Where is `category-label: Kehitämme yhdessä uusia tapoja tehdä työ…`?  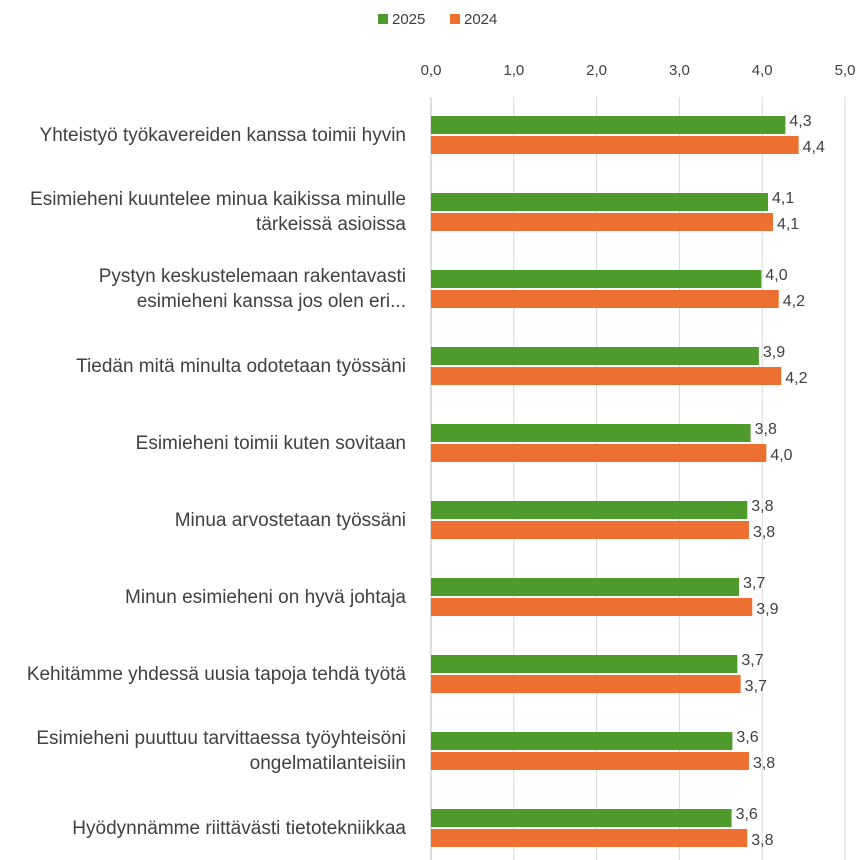
category-label: Kehitämme yhdessä uusia tapoja tehdä työ… is located at coordinates (216, 674).